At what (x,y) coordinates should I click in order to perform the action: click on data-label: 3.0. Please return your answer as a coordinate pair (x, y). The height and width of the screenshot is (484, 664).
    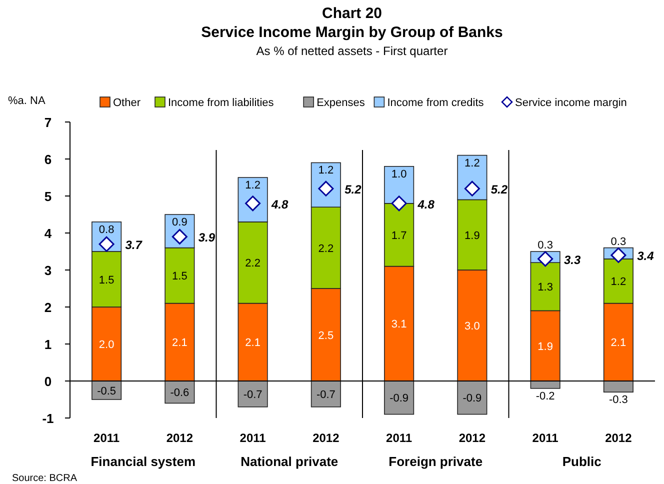
    Looking at the image, I should click on (472, 326).